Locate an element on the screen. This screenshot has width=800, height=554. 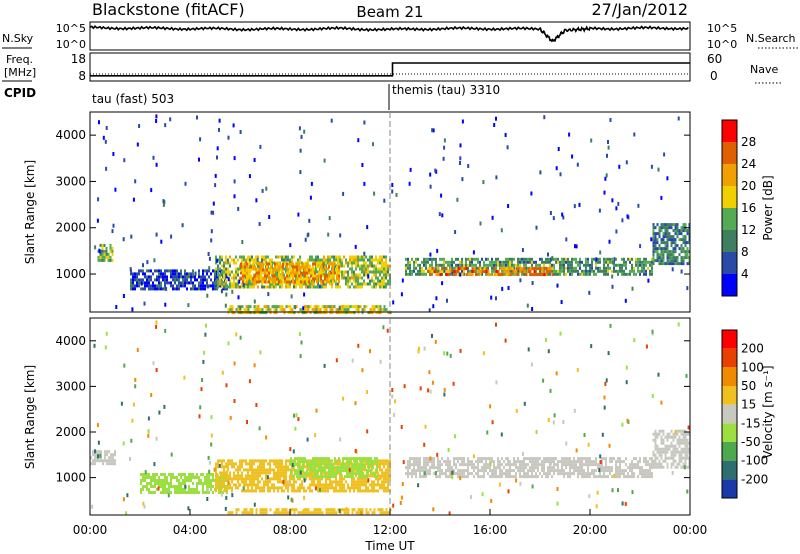
freq-panel-frame is located at coordinates (390, 67).